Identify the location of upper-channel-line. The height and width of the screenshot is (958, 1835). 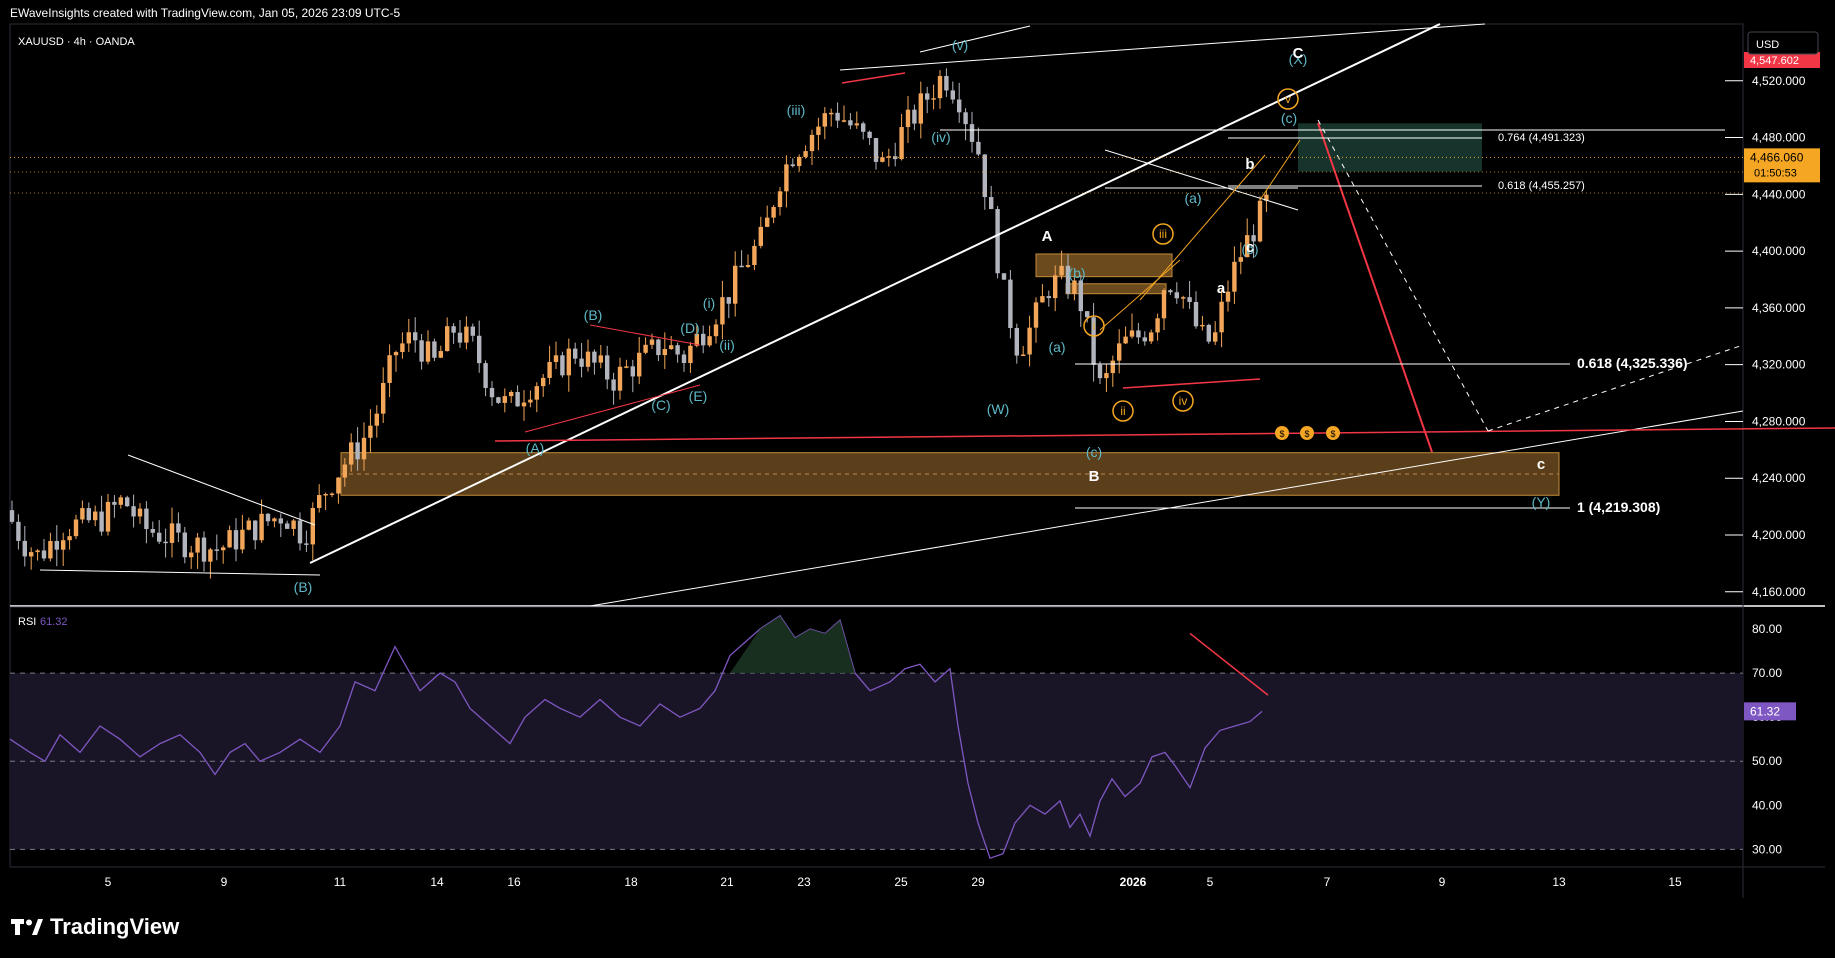
(1162, 47).